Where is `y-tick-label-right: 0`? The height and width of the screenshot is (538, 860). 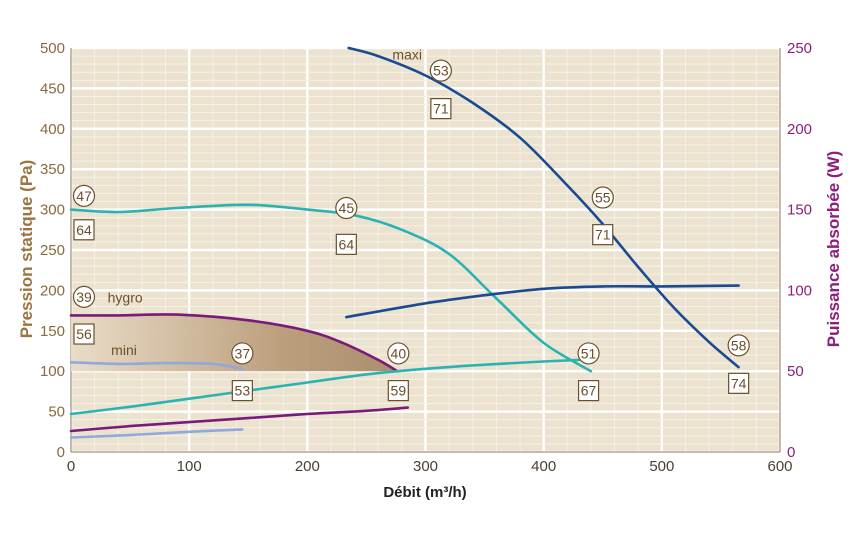 y-tick-label-right: 0 is located at coordinates (791, 452).